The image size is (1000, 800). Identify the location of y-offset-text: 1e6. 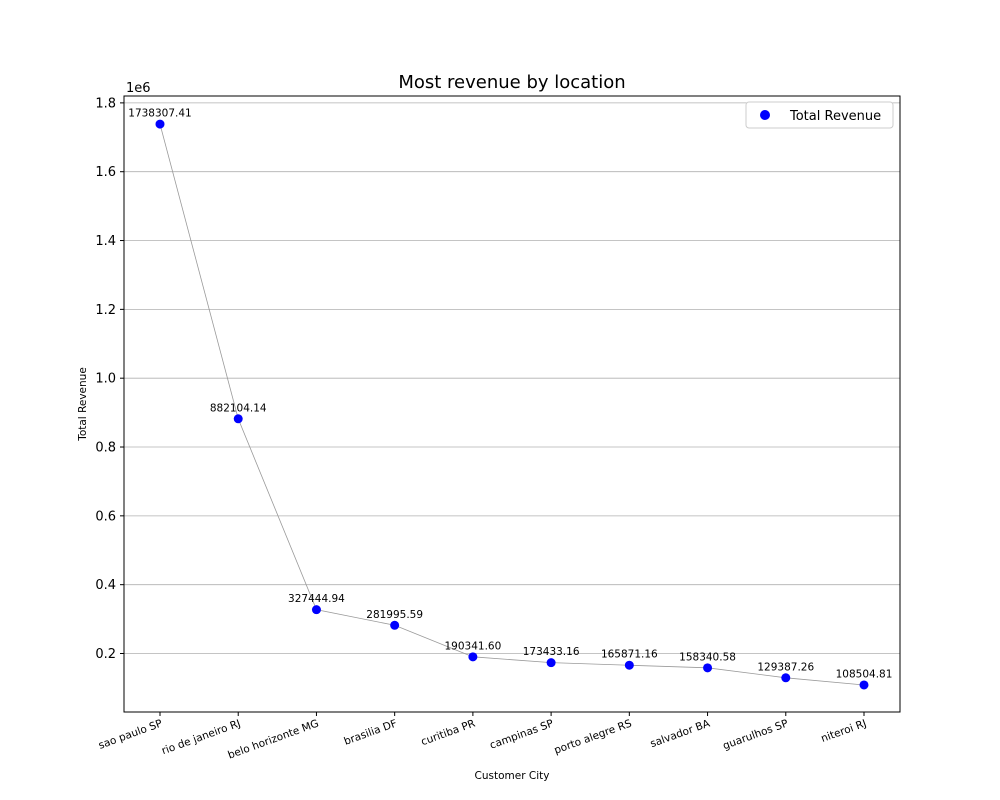
(138, 88).